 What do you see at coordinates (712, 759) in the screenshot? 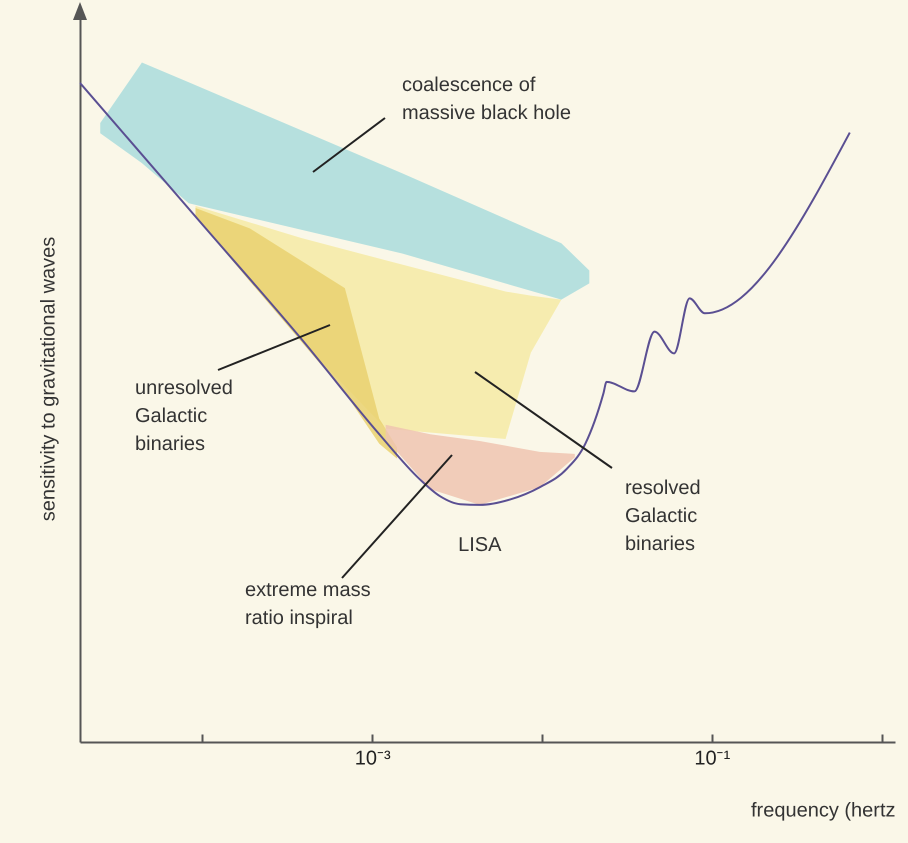
I see `x-tick-label: 10⁻¹` at bounding box center [712, 759].